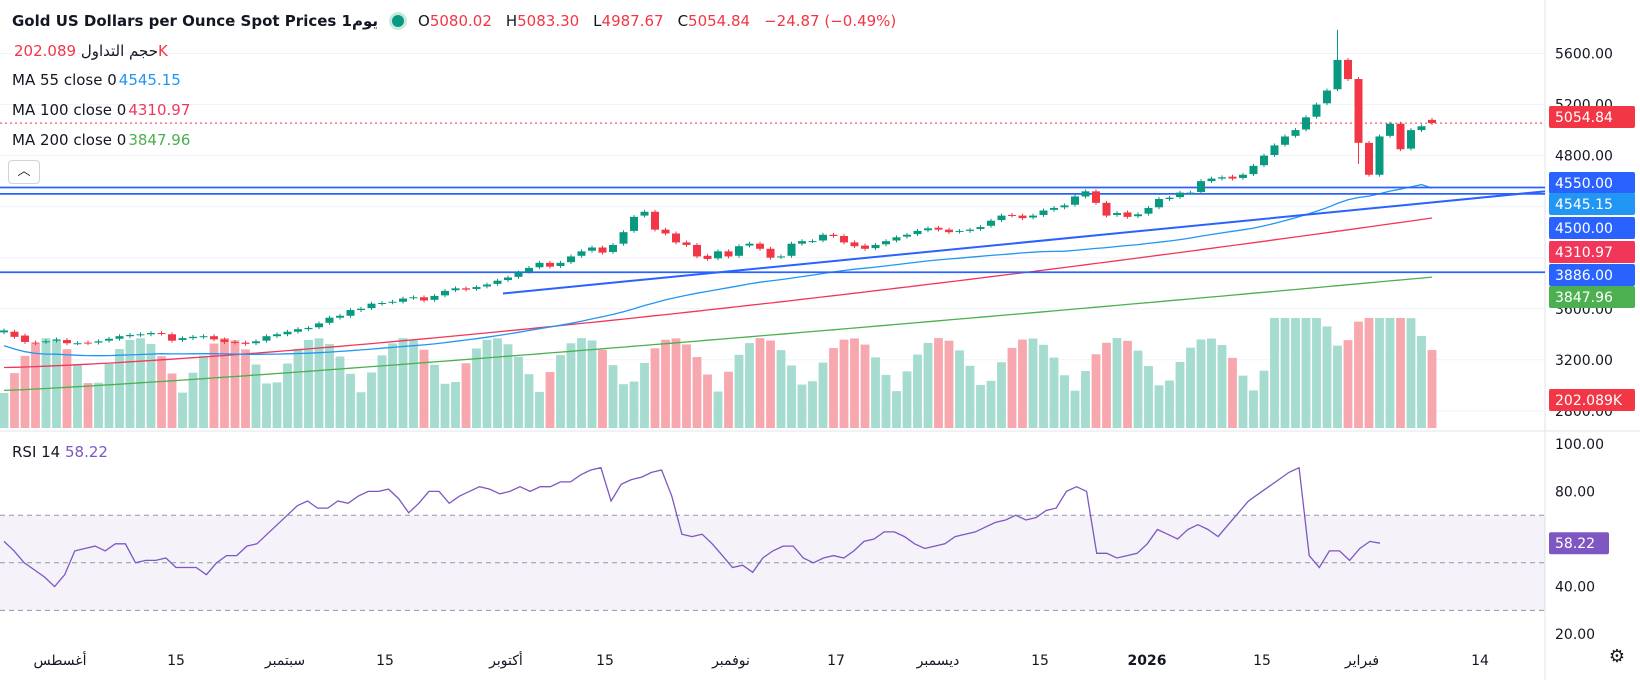  What do you see at coordinates (1575, 544) in the screenshot?
I see `rsi-axis-label: 58.22` at bounding box center [1575, 544].